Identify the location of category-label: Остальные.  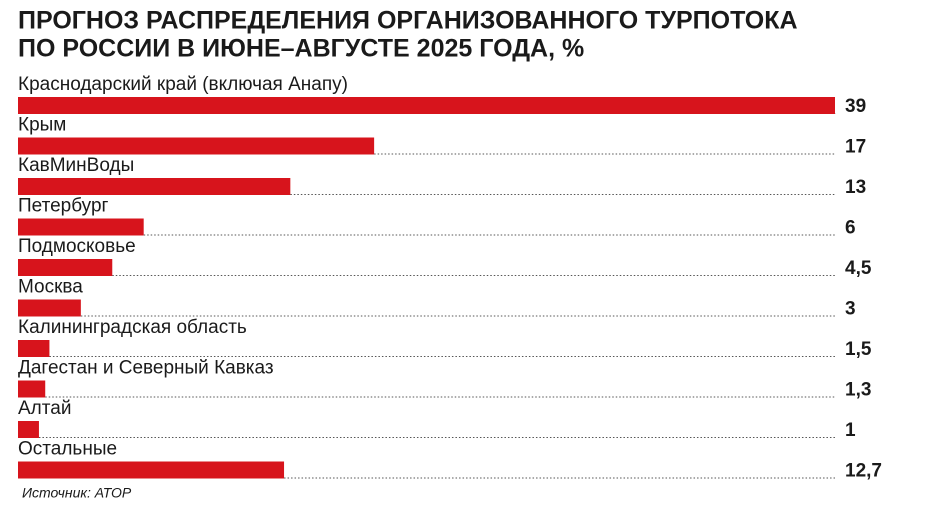
(67, 449).